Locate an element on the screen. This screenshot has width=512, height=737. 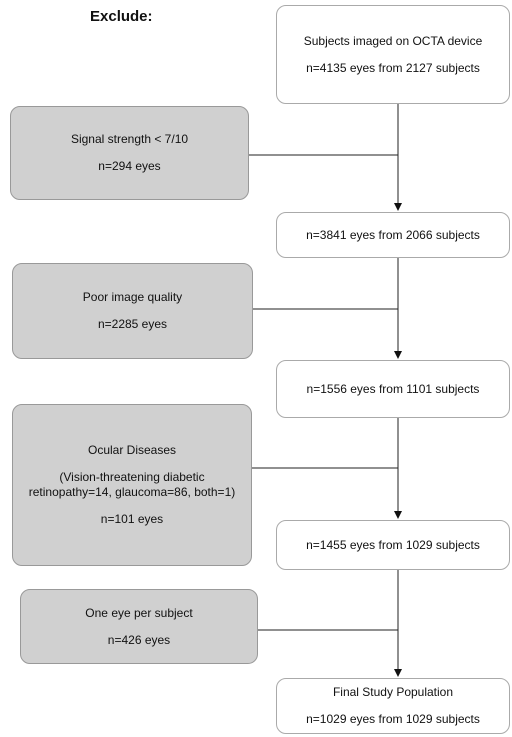
box-text: Poor image quality is located at coordinates (132, 297).